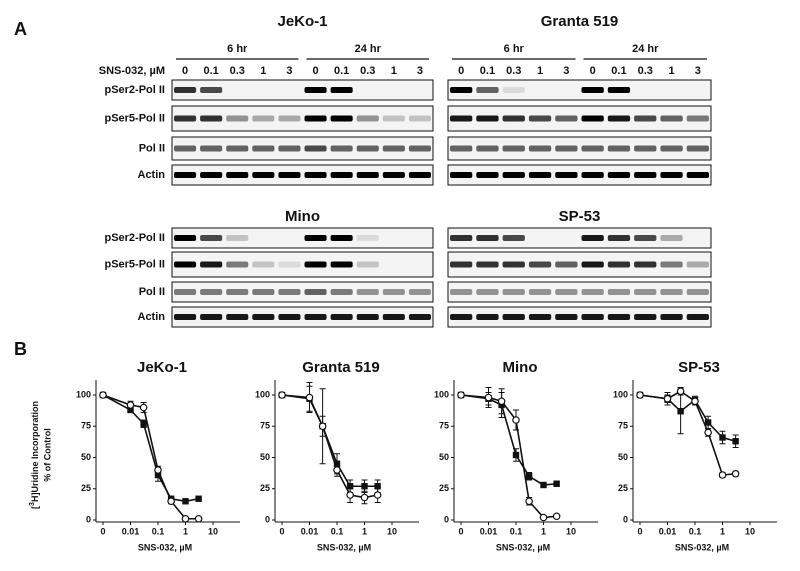 Image resolution: width=800 pixels, height=571 pixels. Describe the element at coordinates (341, 71) in the screenshot. I see `dose-label: 0.1` at that location.